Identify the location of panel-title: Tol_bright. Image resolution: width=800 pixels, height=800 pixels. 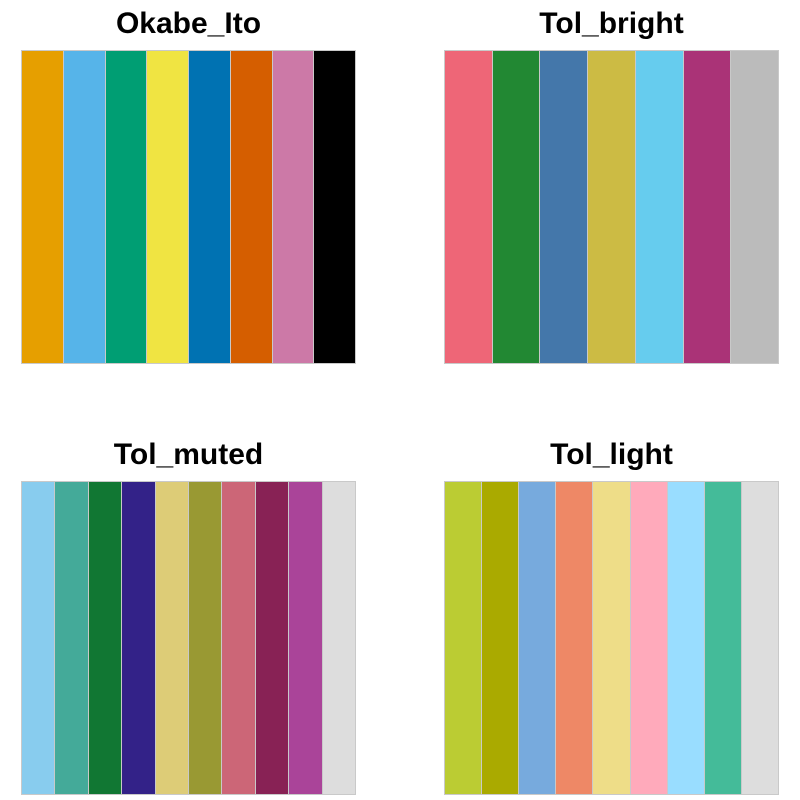
(611, 23).